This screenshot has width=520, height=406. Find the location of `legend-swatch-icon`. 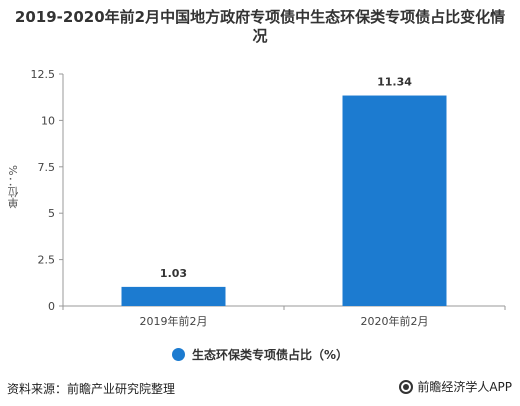

legend-swatch-icon is located at coordinates (178, 354).